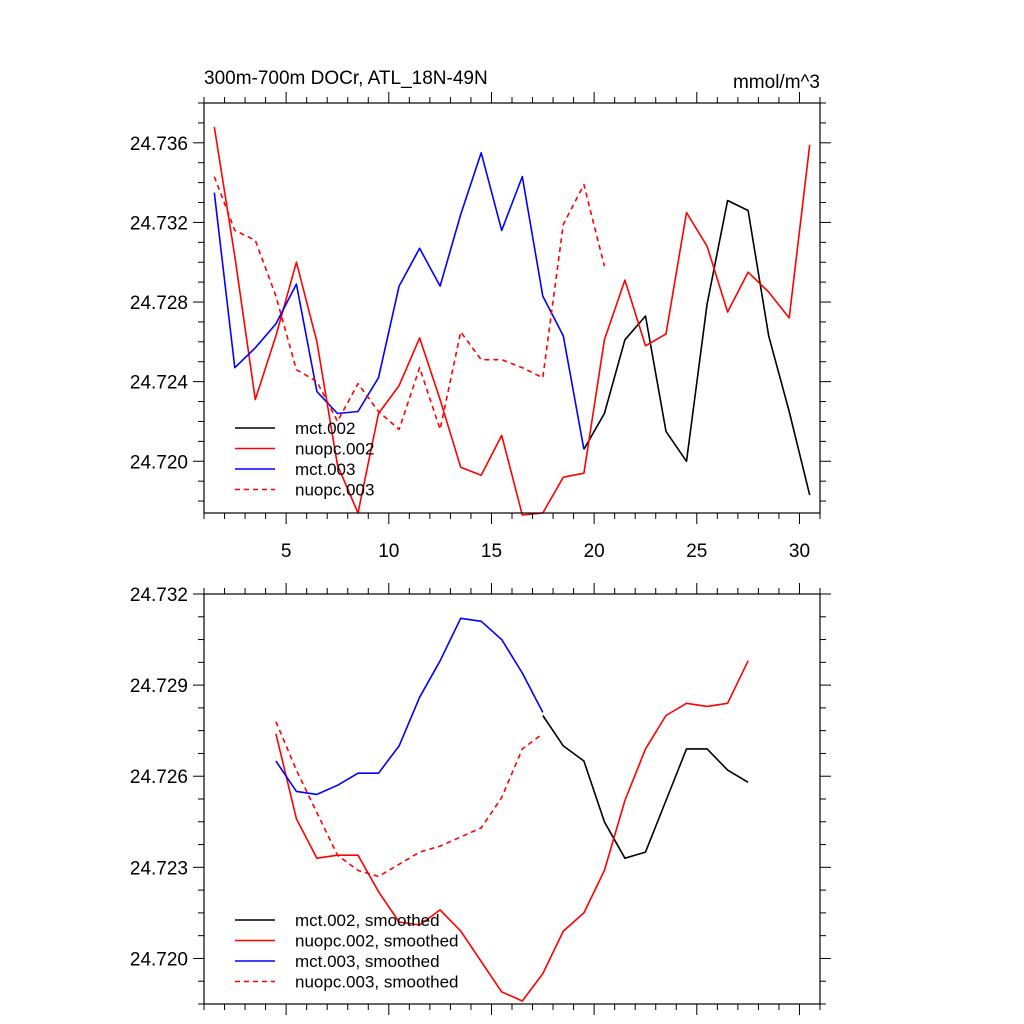  Describe the element at coordinates (159, 868) in the screenshot. I see `y-tick-label: 24.723` at that location.